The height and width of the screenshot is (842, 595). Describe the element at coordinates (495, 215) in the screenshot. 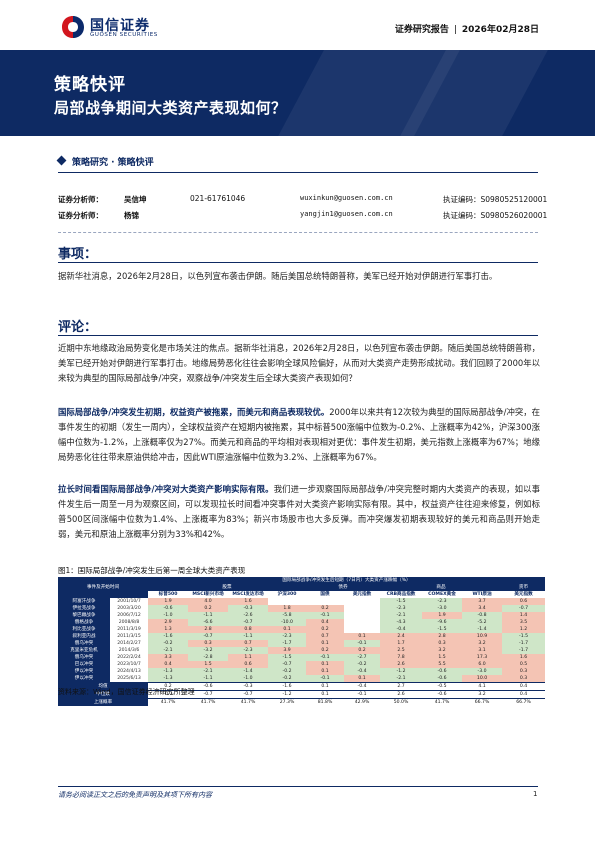

I see `analyst-cert: 执证编码：S0980526020001` at that location.